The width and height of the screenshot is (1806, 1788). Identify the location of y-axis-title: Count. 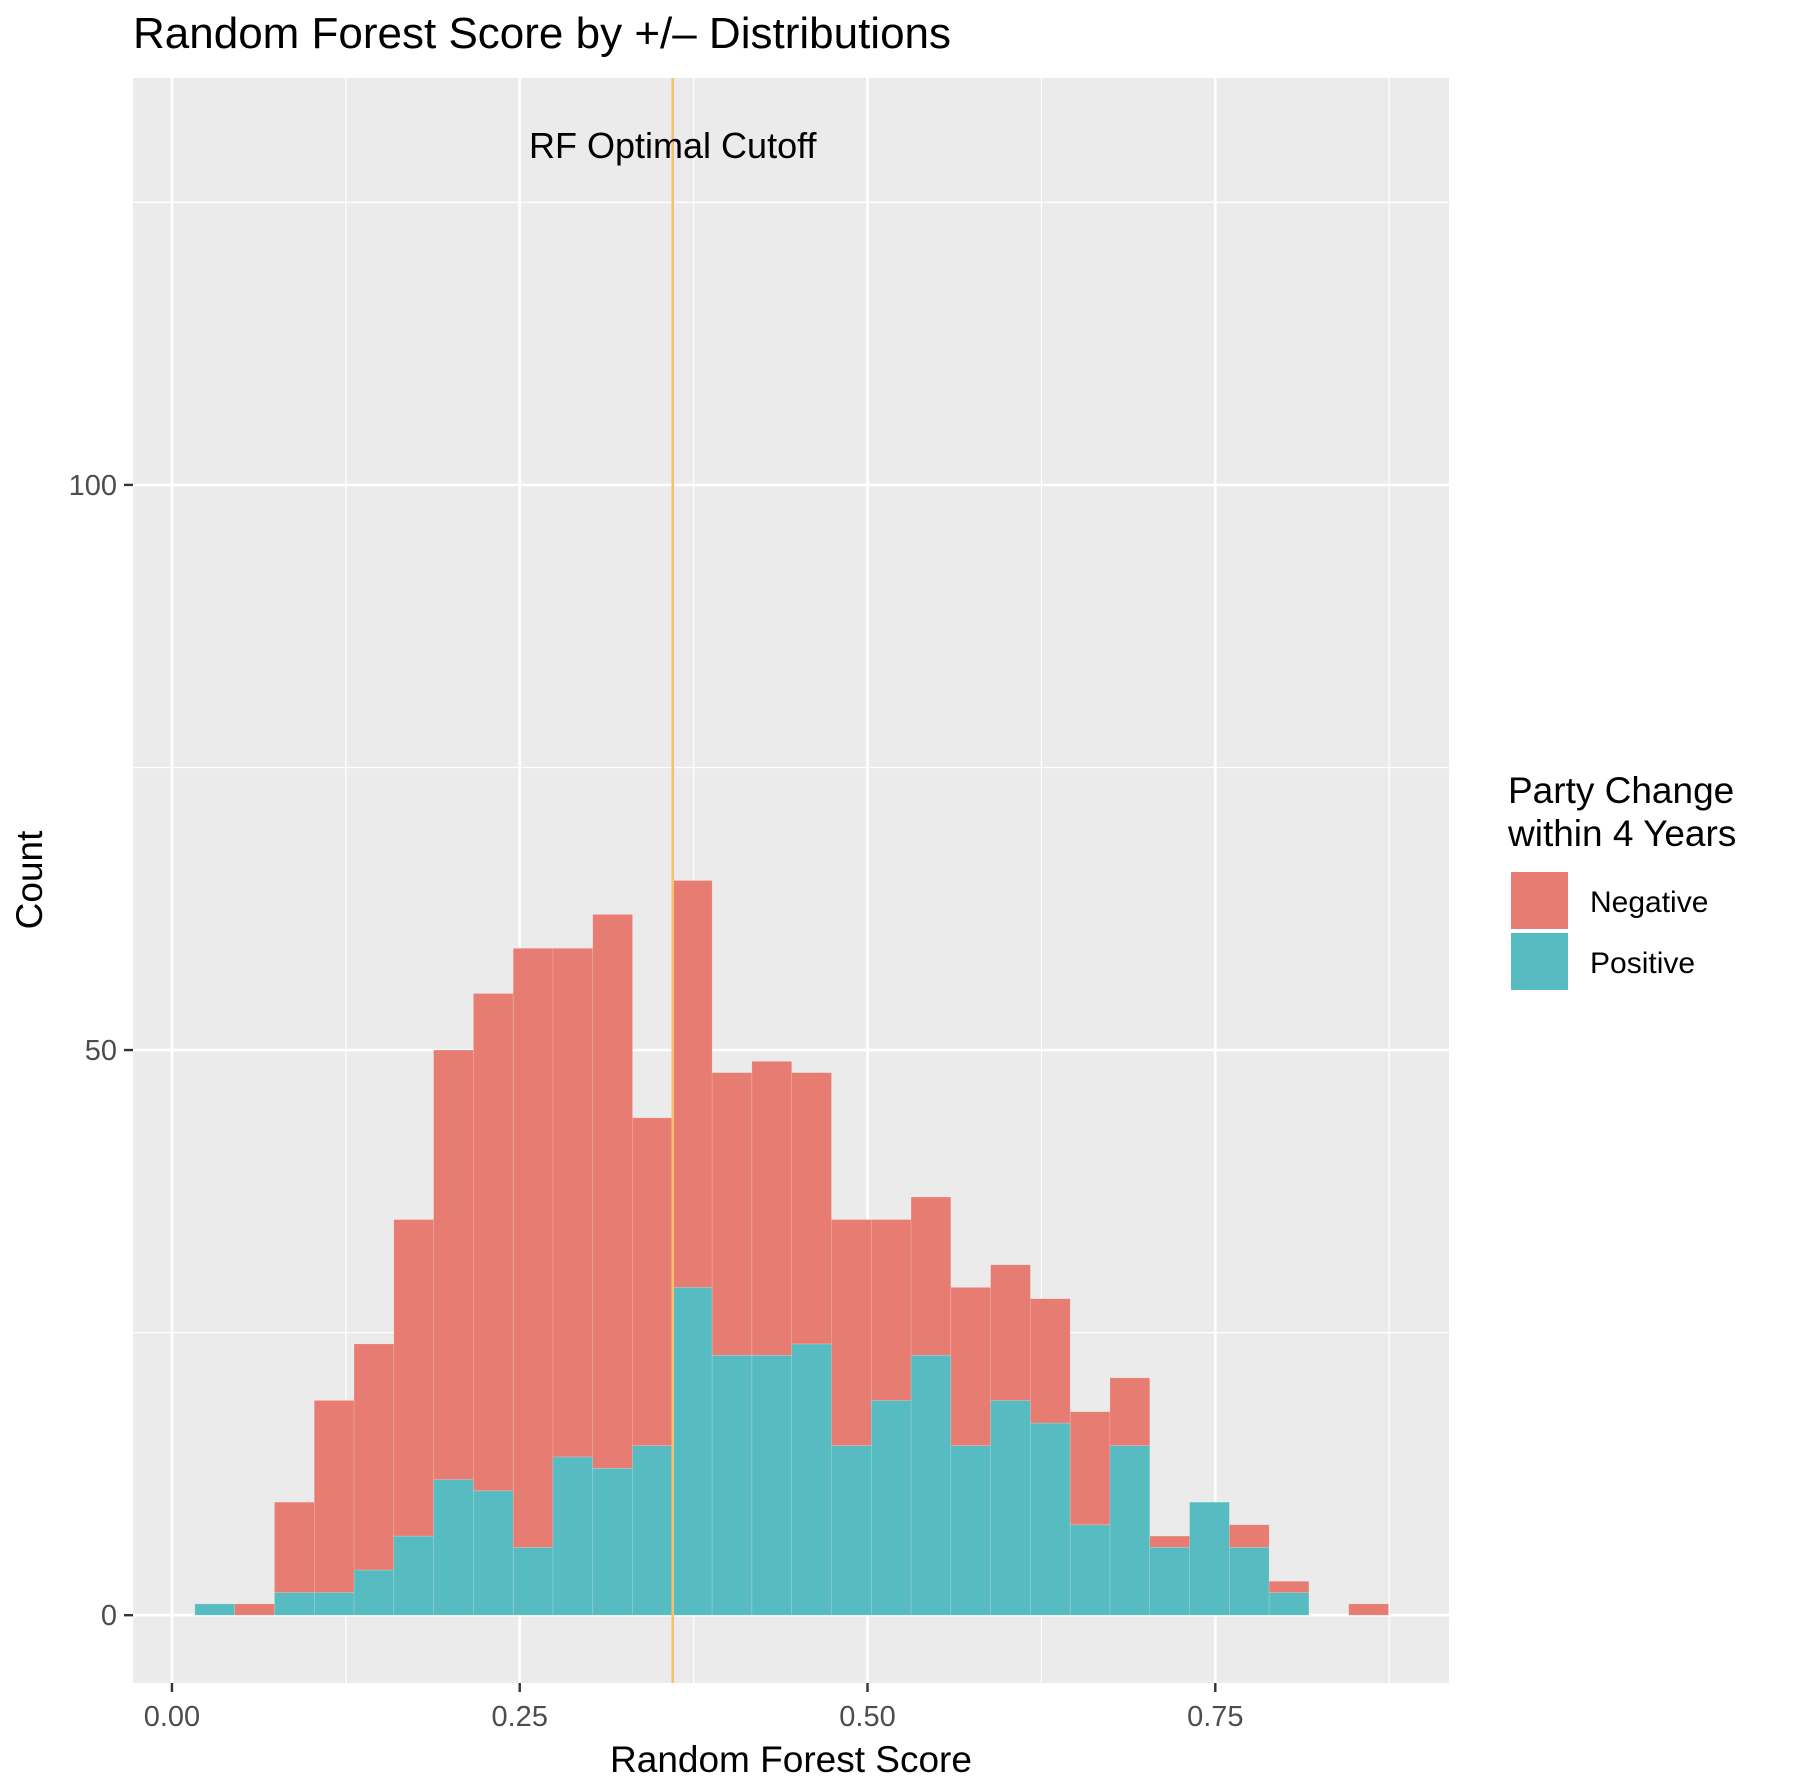
(29, 879).